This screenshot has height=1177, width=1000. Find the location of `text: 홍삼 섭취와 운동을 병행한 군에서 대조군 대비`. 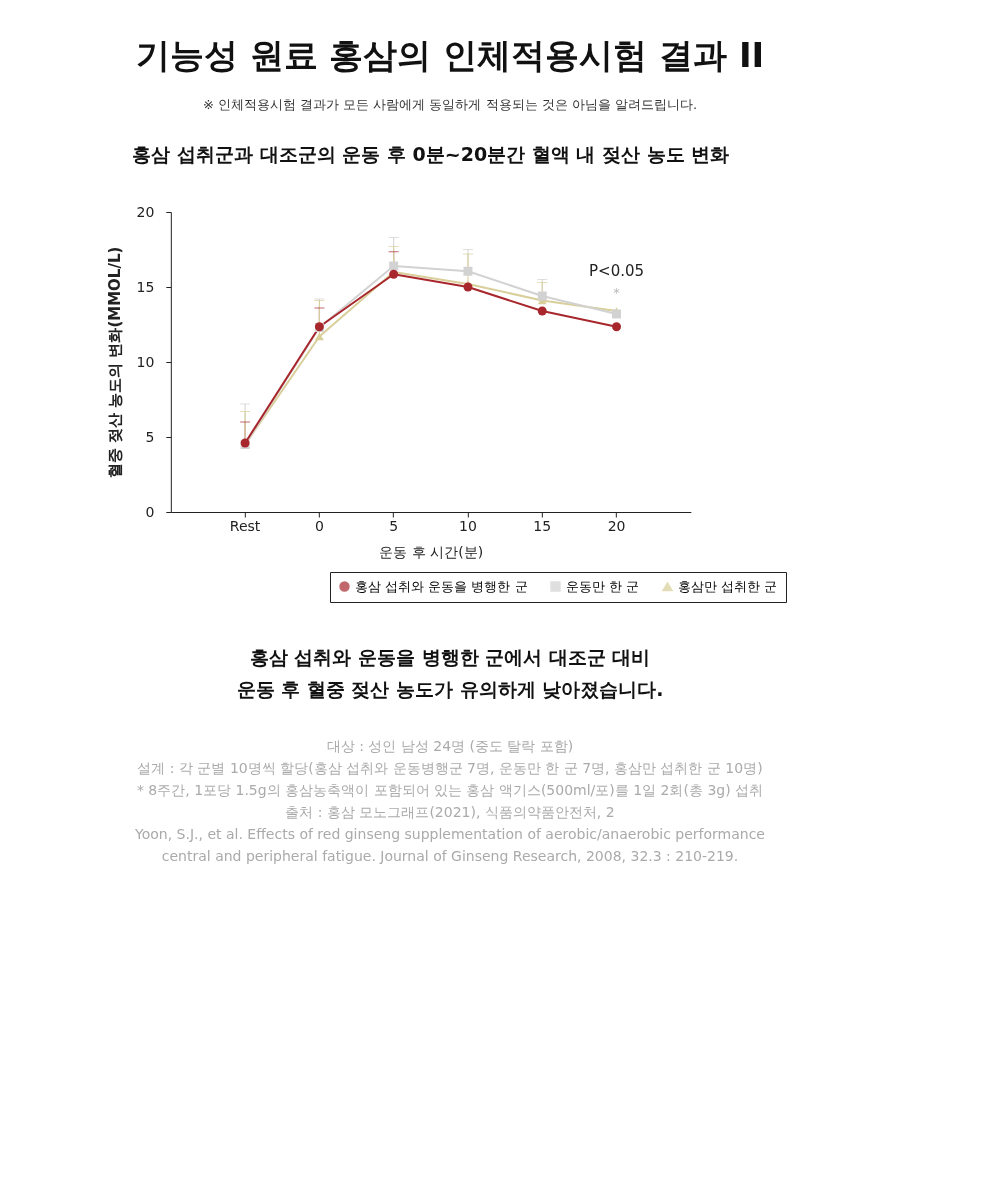

text: 홍삼 섭취와 운동을 병행한 군에서 대조군 대비 is located at coordinates (450, 657).